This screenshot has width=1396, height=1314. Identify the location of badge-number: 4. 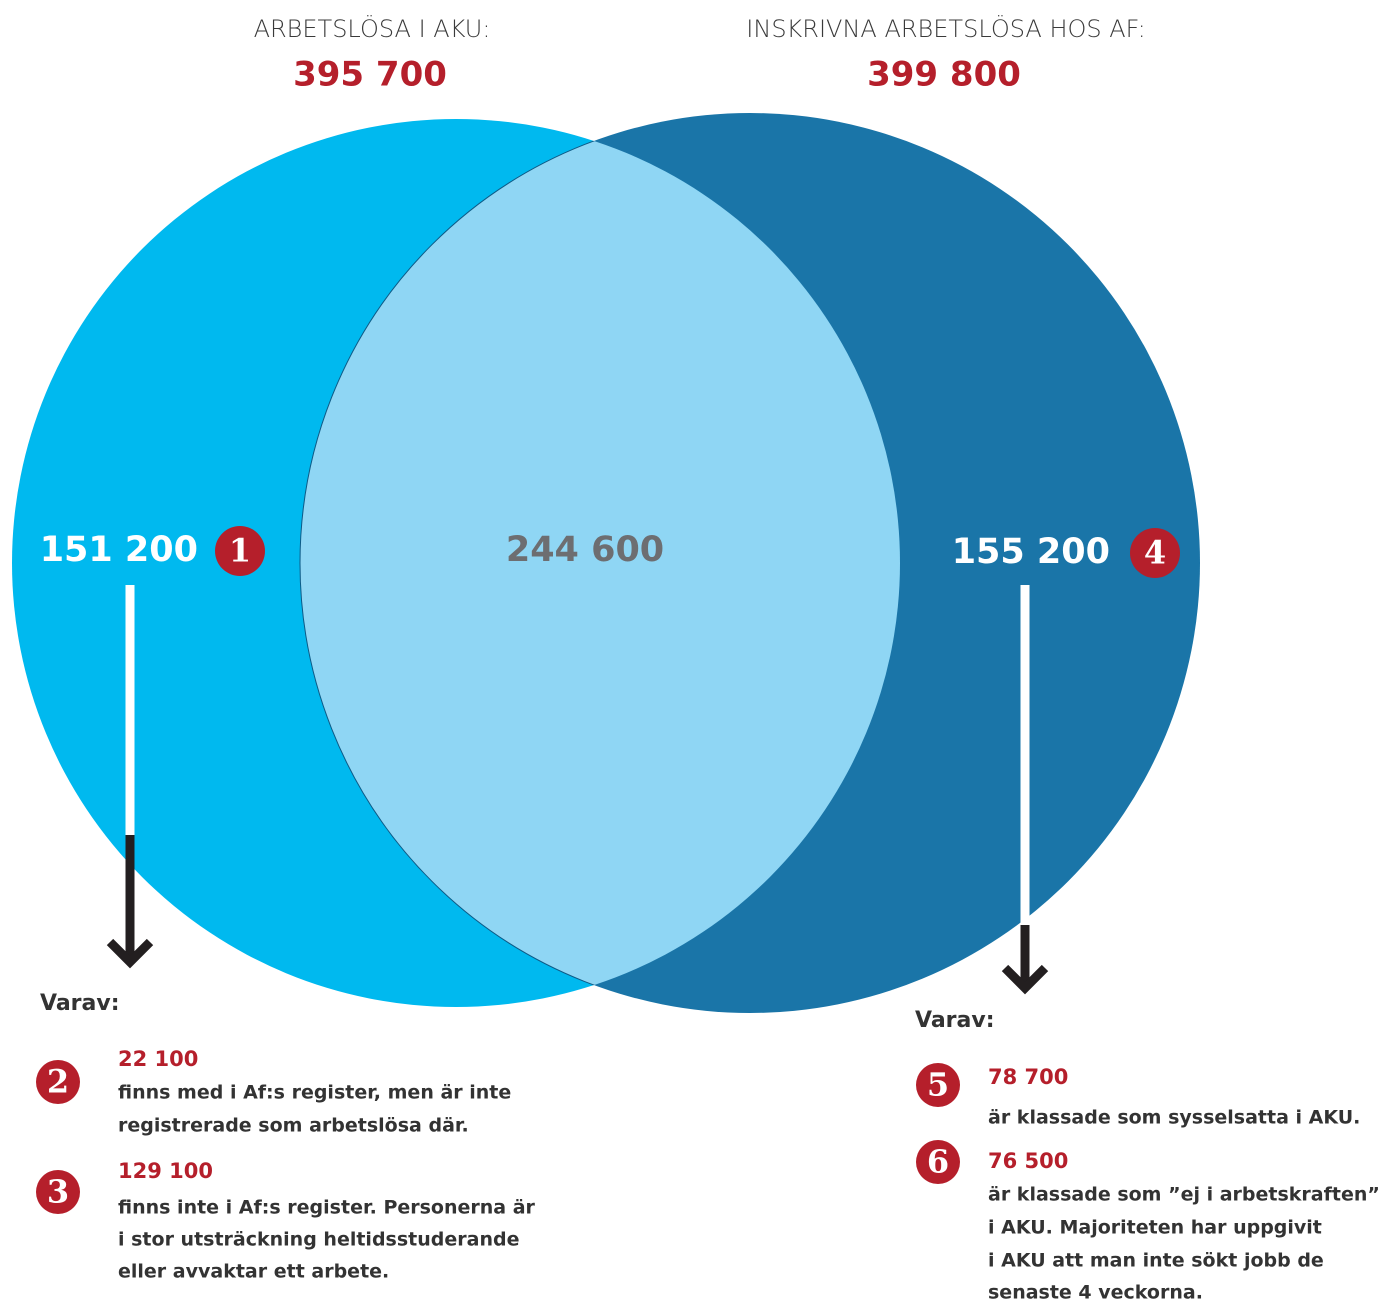
(1155, 553).